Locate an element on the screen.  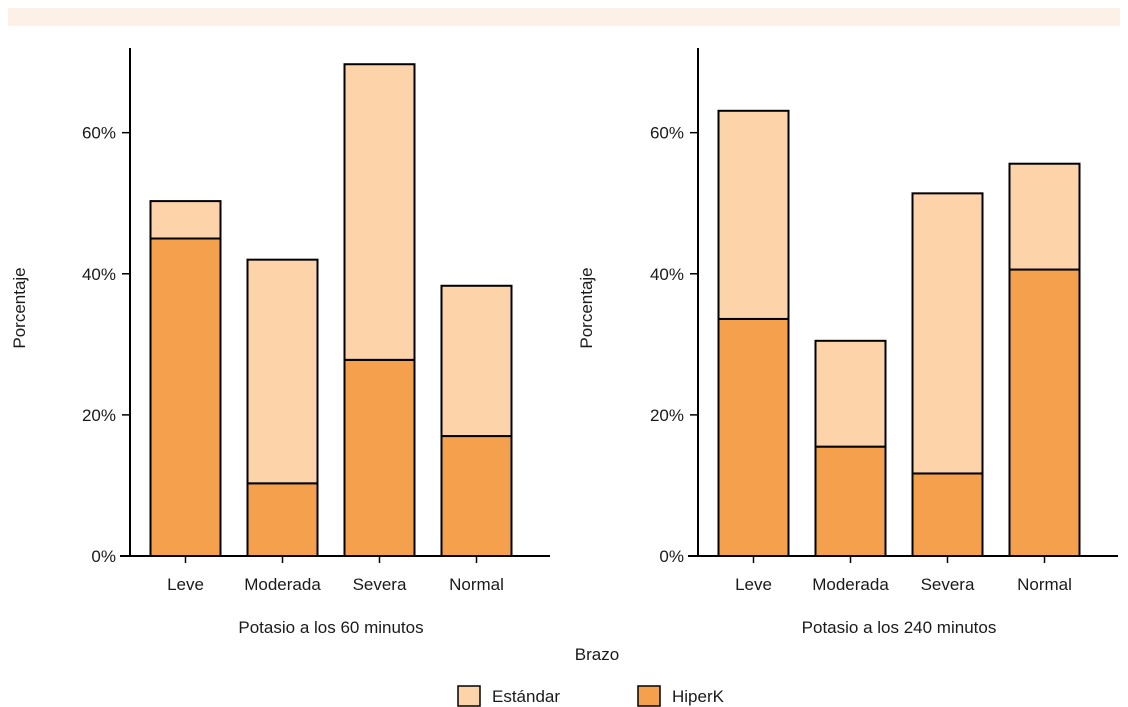
legend-label: Estándar is located at coordinates (526, 696).